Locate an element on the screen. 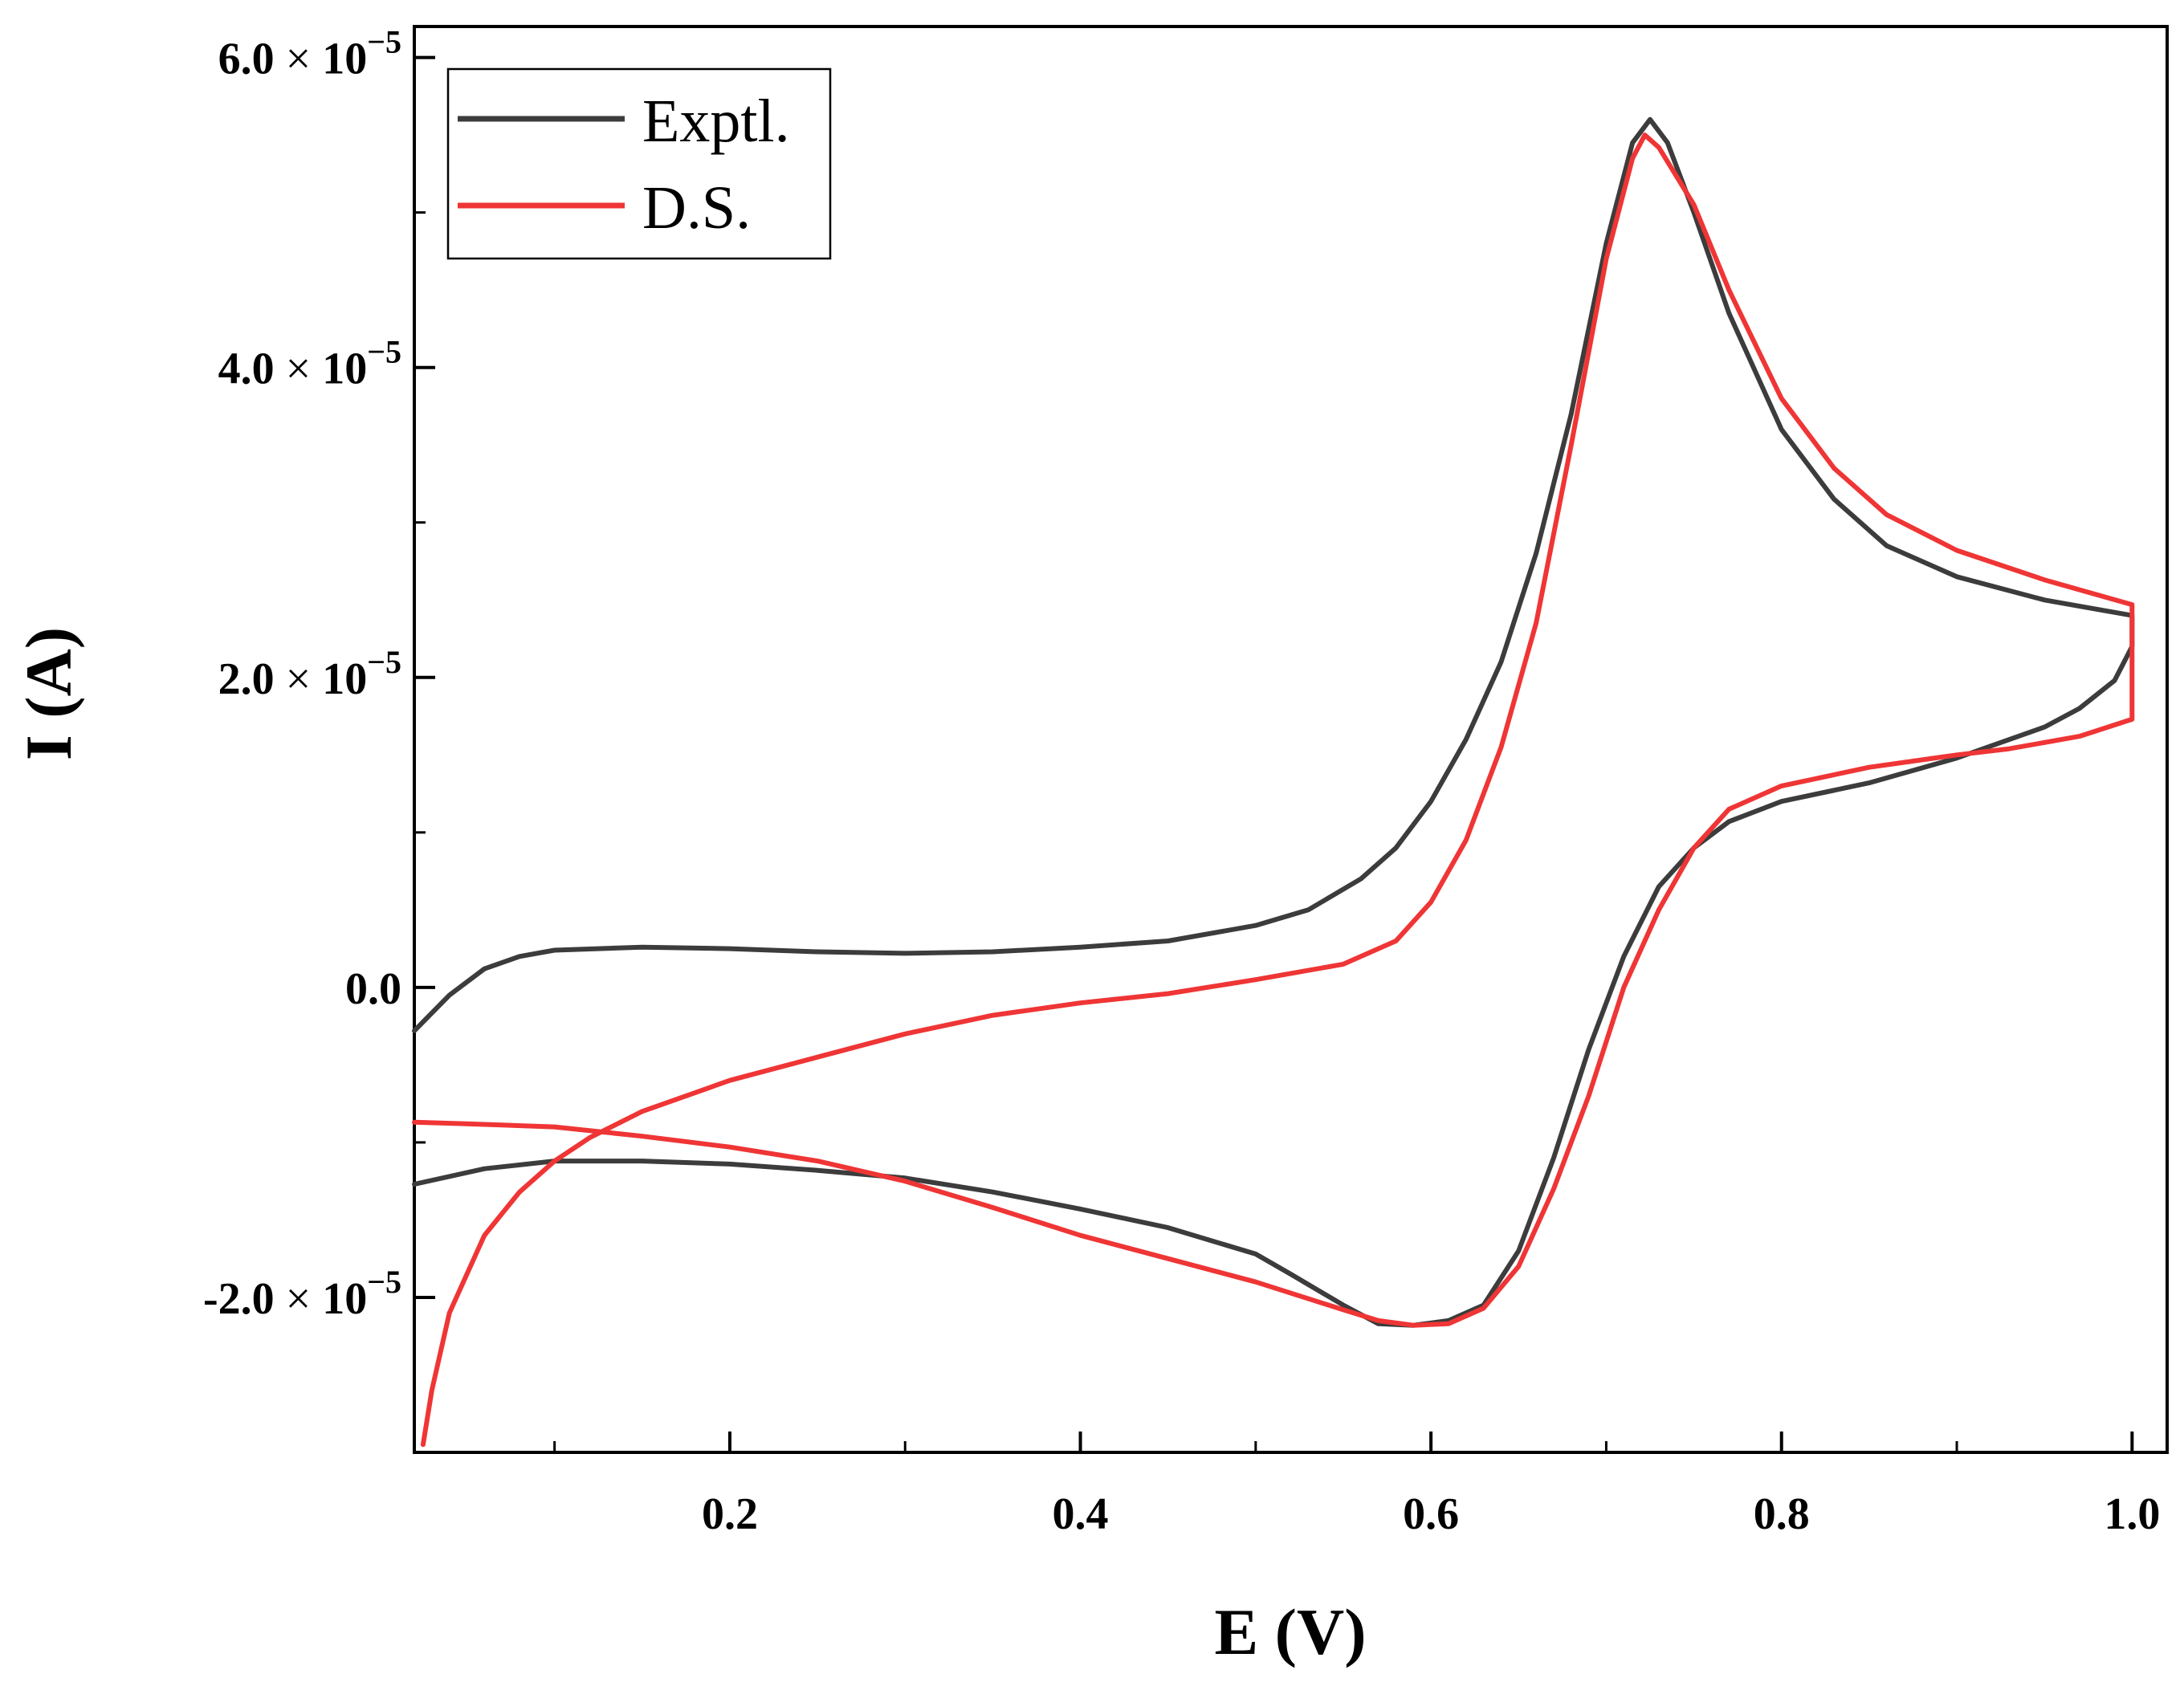  x-axis-title: E (V) is located at coordinates (1290, 1631).